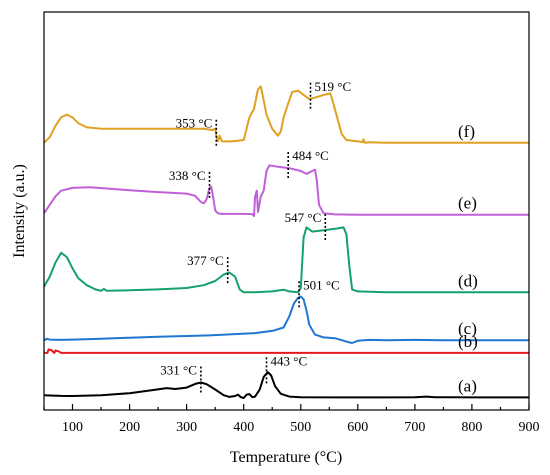  I want to click on x-tick-label-500: 500, so click(300, 427).